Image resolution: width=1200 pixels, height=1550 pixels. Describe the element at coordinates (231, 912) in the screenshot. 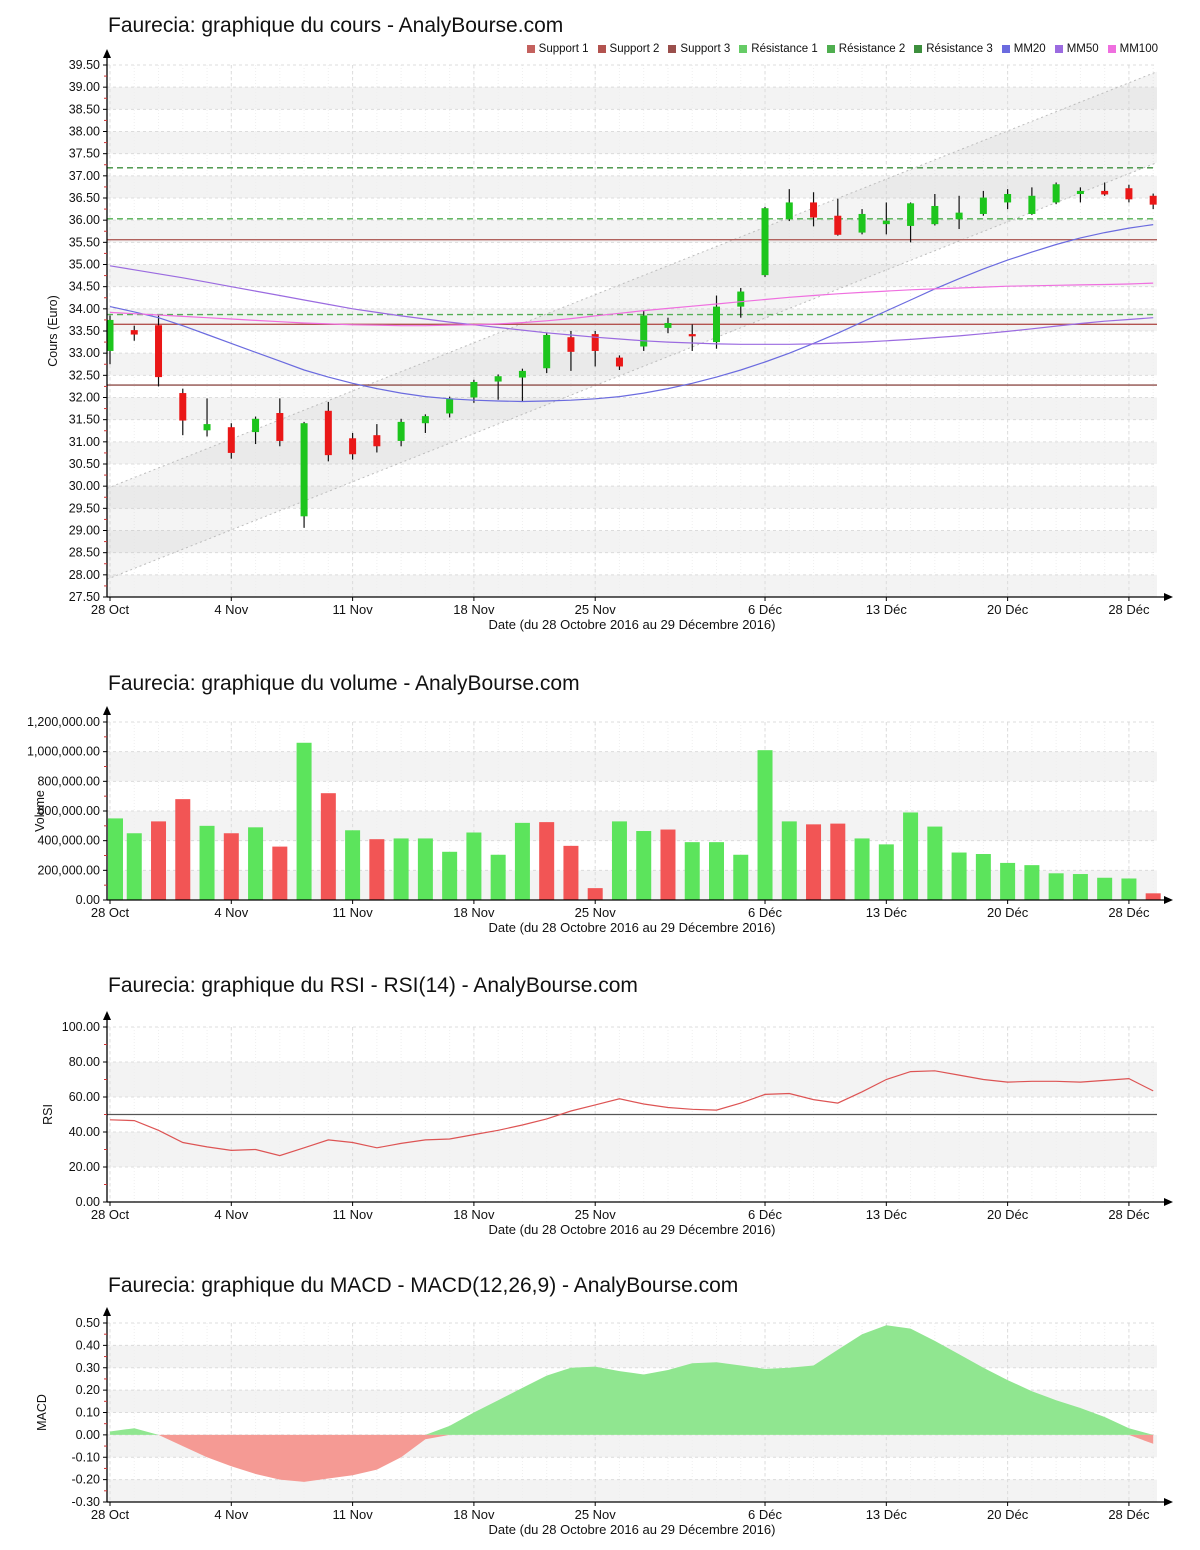

I see `svg-text: 4 Nov` at that location.